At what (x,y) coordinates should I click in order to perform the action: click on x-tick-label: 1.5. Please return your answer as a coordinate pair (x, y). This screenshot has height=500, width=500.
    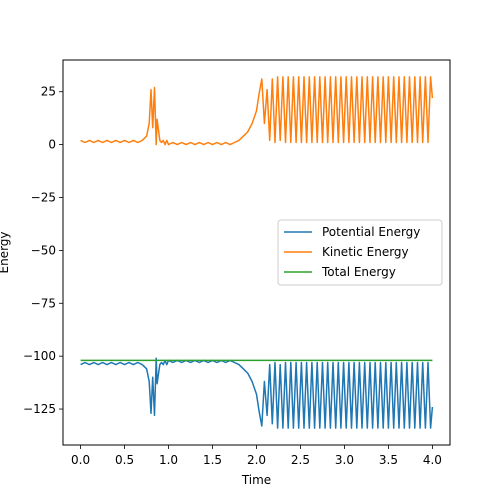
    Looking at the image, I should click on (212, 460).